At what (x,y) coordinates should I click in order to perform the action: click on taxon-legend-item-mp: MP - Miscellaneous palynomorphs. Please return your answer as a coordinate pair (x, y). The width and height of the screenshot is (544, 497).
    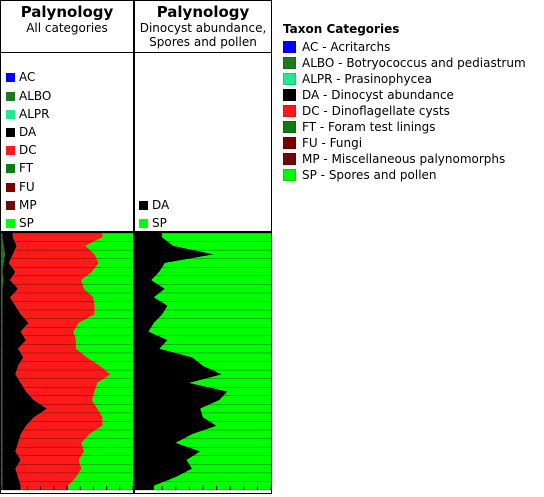
    Looking at the image, I should click on (394, 159).